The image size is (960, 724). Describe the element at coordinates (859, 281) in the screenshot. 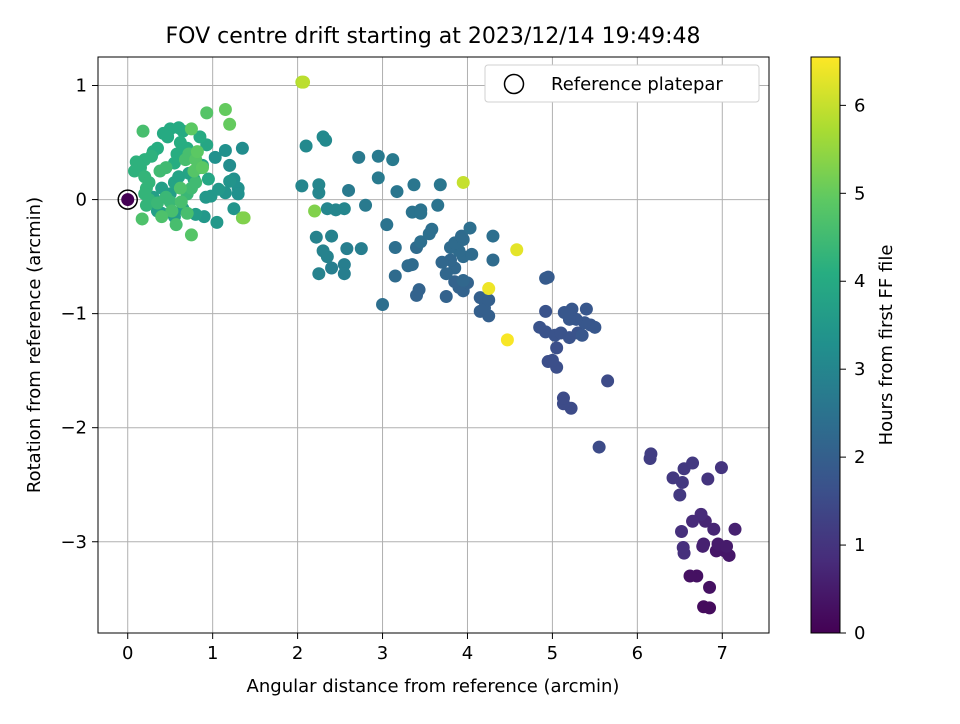

I see `colorbar-tick-label: 4` at that location.